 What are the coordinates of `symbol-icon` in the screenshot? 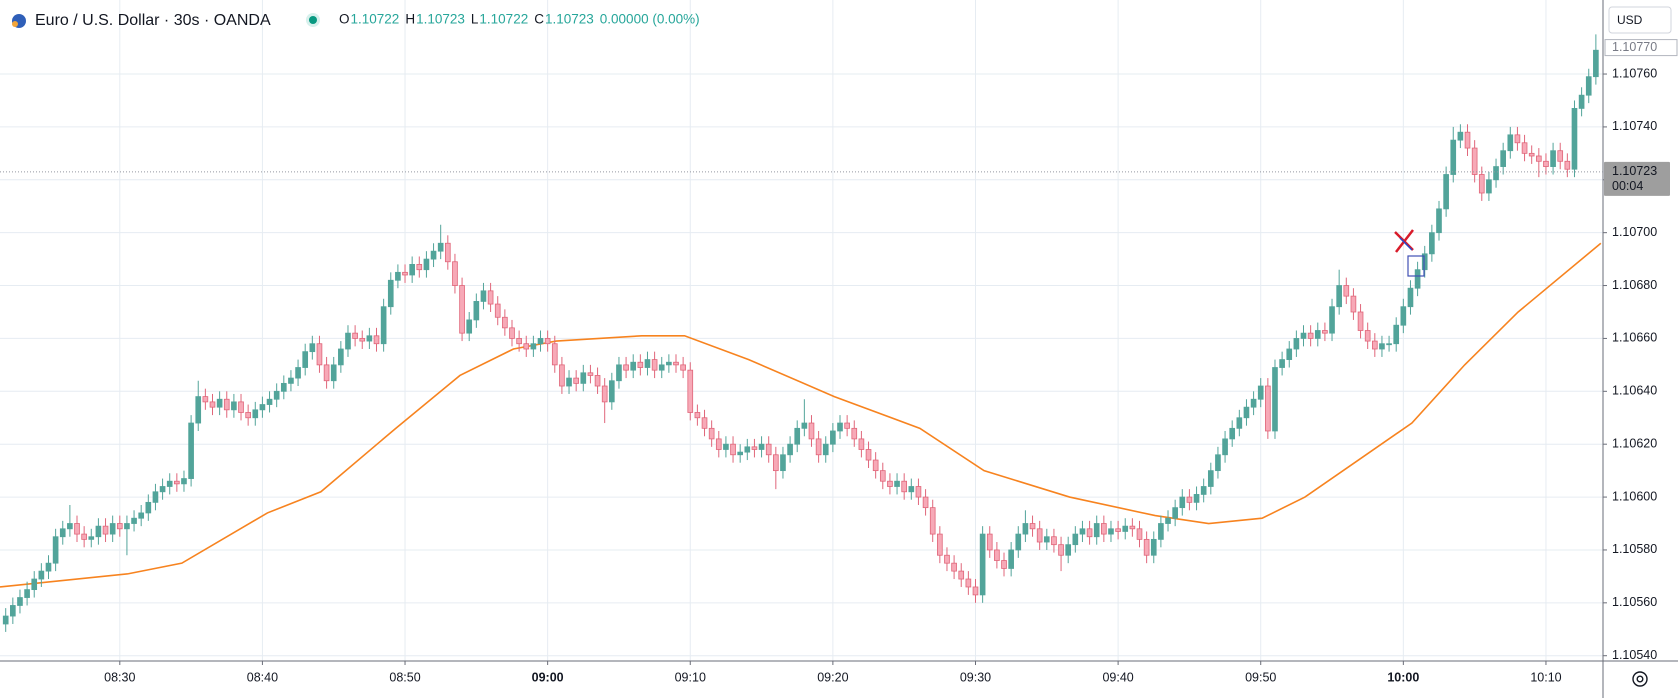 It's located at (15, 24).